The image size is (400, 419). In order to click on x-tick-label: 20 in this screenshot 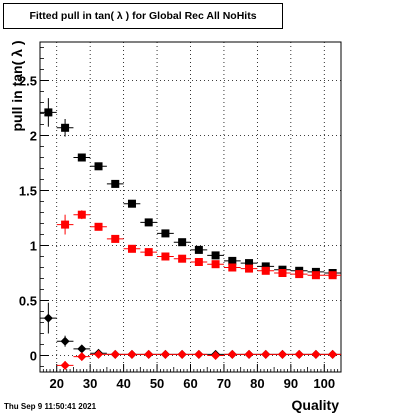, I will do `click(56, 383)`.